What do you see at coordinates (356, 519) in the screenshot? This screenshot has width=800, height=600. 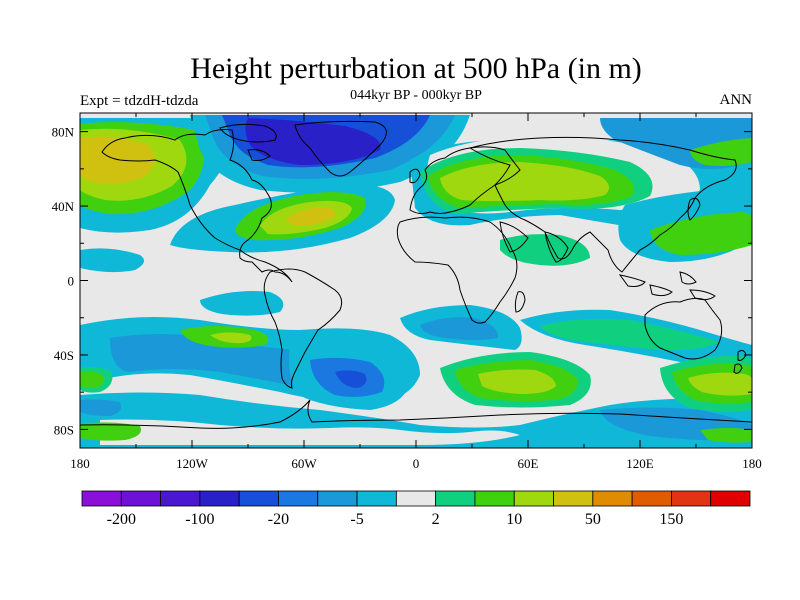 I see `colorbar-label: -5` at bounding box center [356, 519].